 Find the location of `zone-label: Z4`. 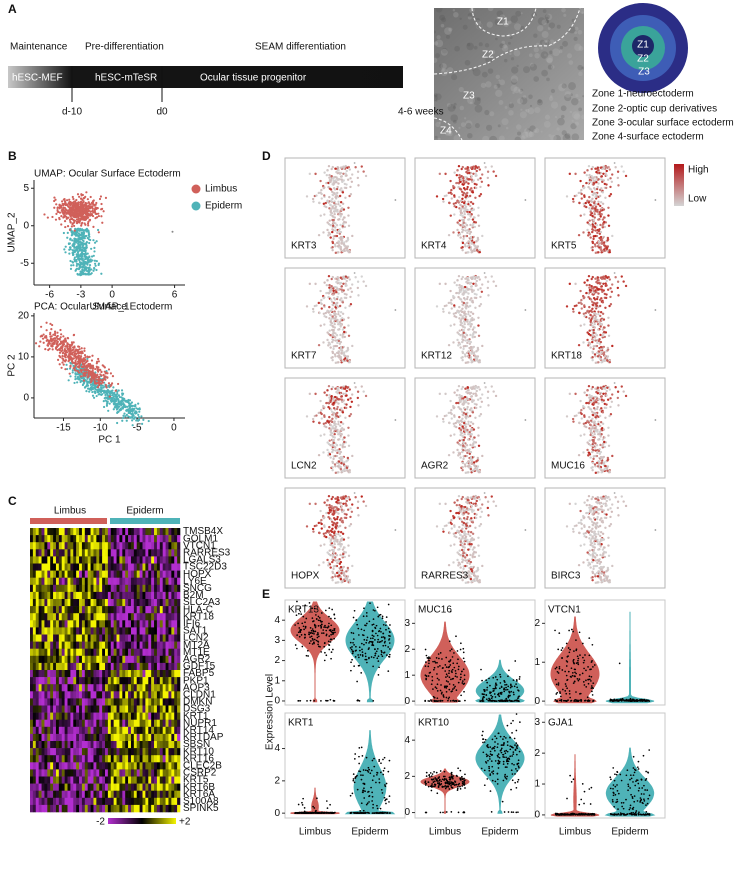

zone-label: Z4 is located at coordinates (446, 131).